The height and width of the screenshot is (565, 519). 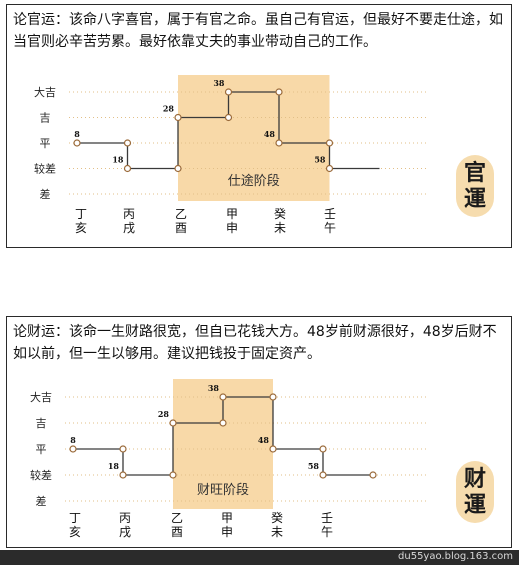 What do you see at coordinates (259, 557) in the screenshot?
I see `footer-bar: du55yao.blog.163.com` at bounding box center [259, 557].